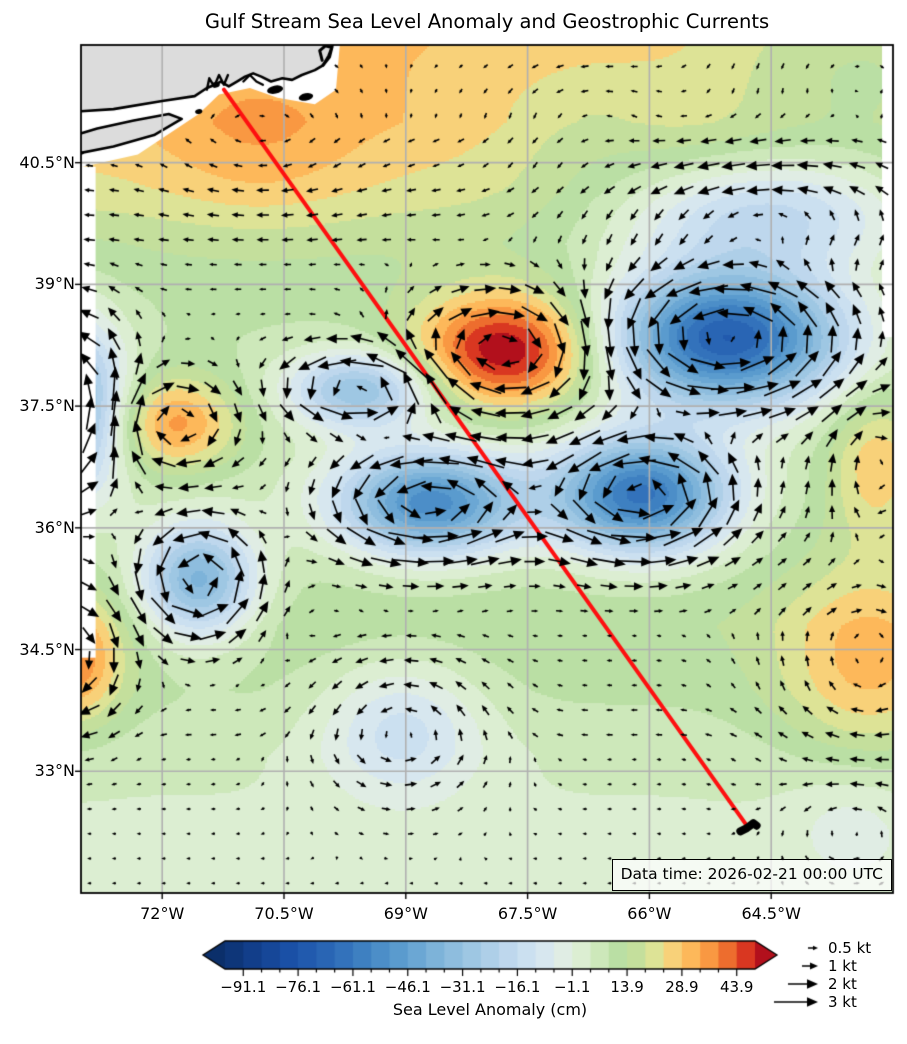 The width and height of the screenshot is (907, 1044). Describe the element at coordinates (517, 987) in the screenshot. I see `colorbar-tick-label: −16.1` at that location.